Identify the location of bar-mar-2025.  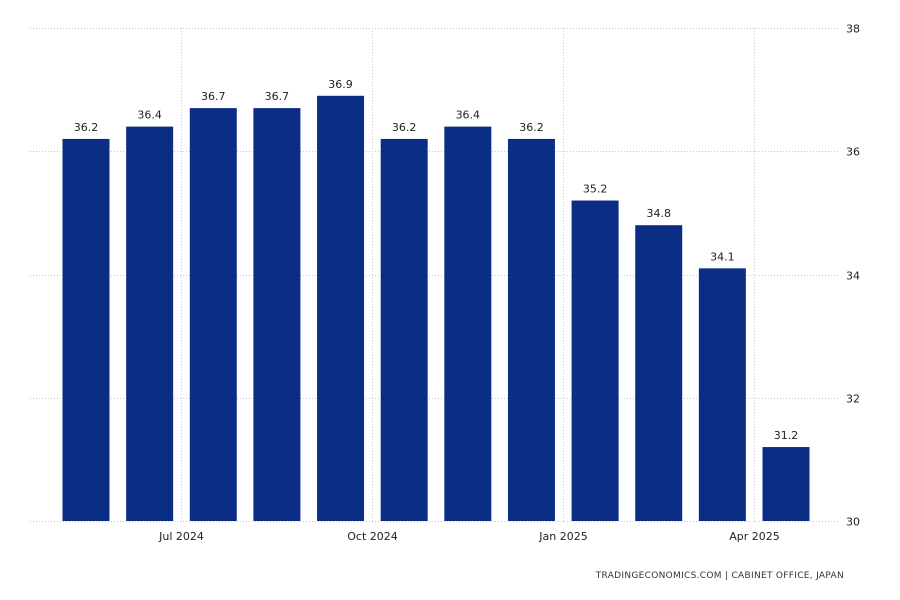
(722, 394).